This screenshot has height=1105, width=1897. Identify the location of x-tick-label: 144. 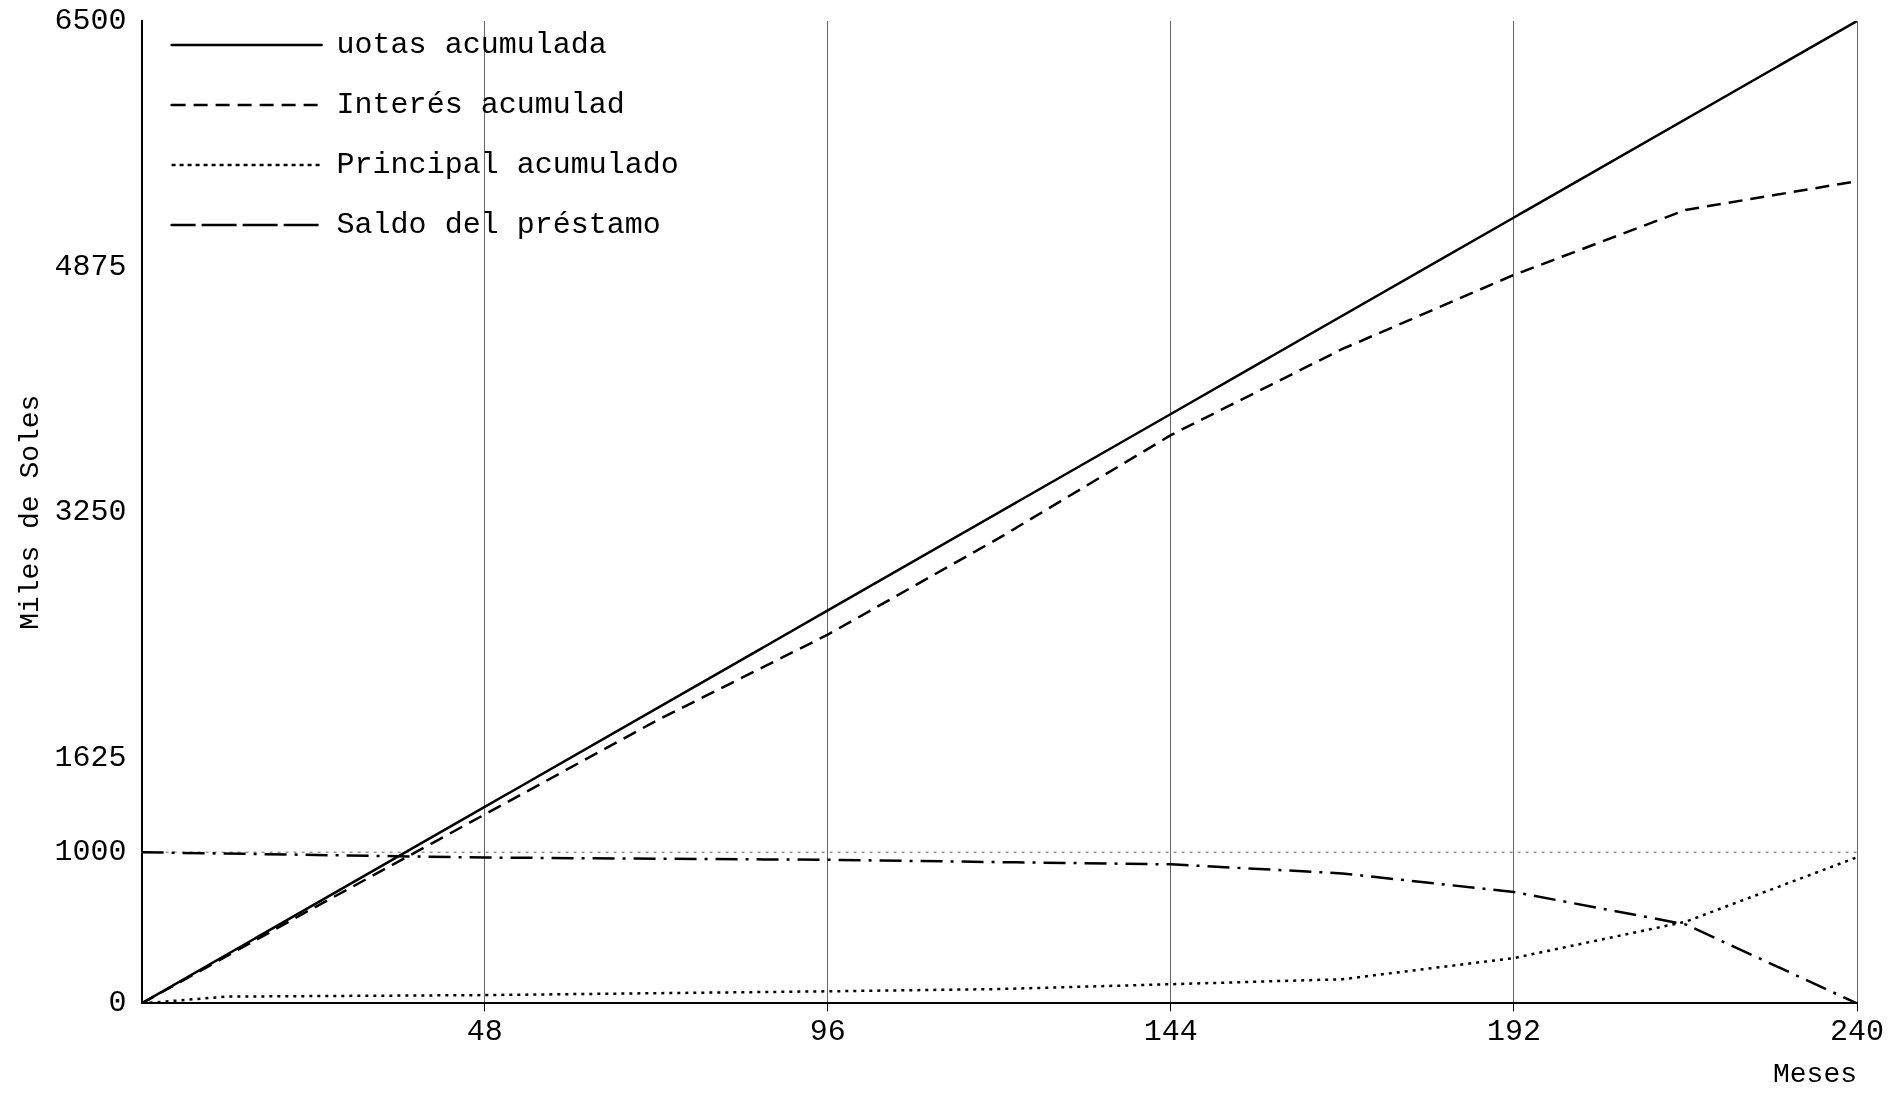
(1170, 1032).